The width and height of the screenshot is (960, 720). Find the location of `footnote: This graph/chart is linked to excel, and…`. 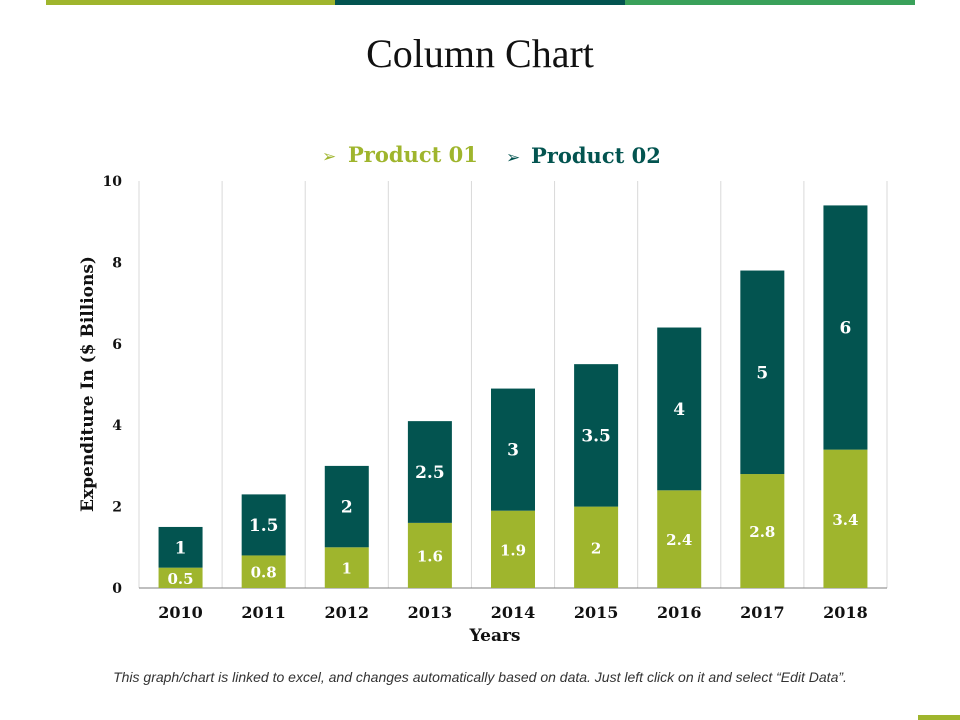

footnote: This graph/chart is linked to excel, and… is located at coordinates (480, 677).